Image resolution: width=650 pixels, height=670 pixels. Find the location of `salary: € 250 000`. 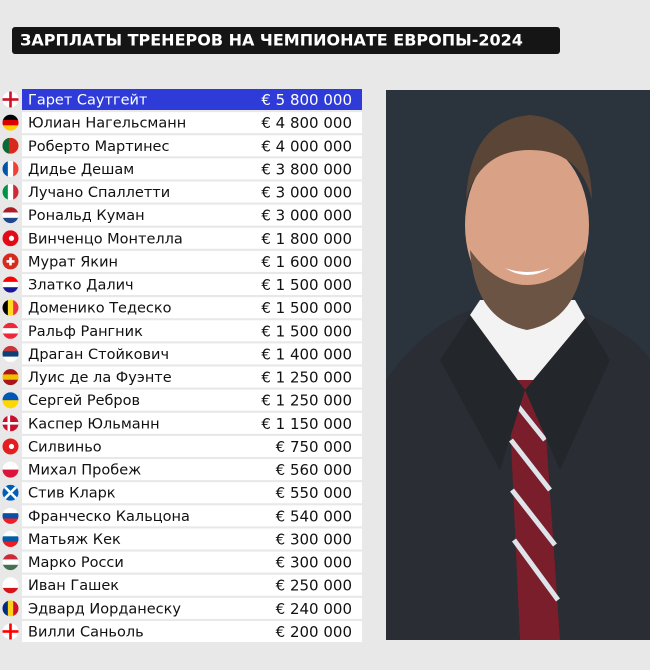

salary: € 250 000 is located at coordinates (314, 586).